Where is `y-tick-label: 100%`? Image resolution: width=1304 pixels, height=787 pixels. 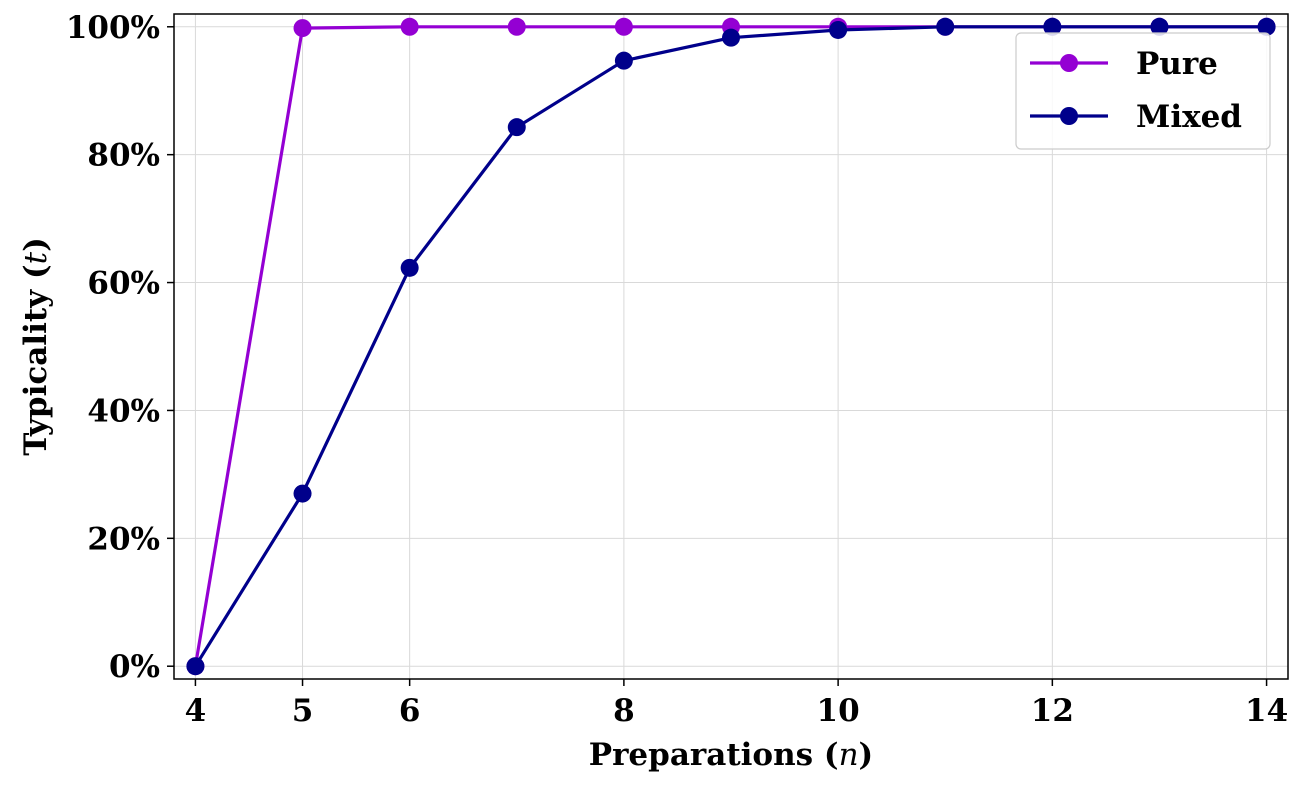
y-tick-label: 100% is located at coordinates (113, 28).